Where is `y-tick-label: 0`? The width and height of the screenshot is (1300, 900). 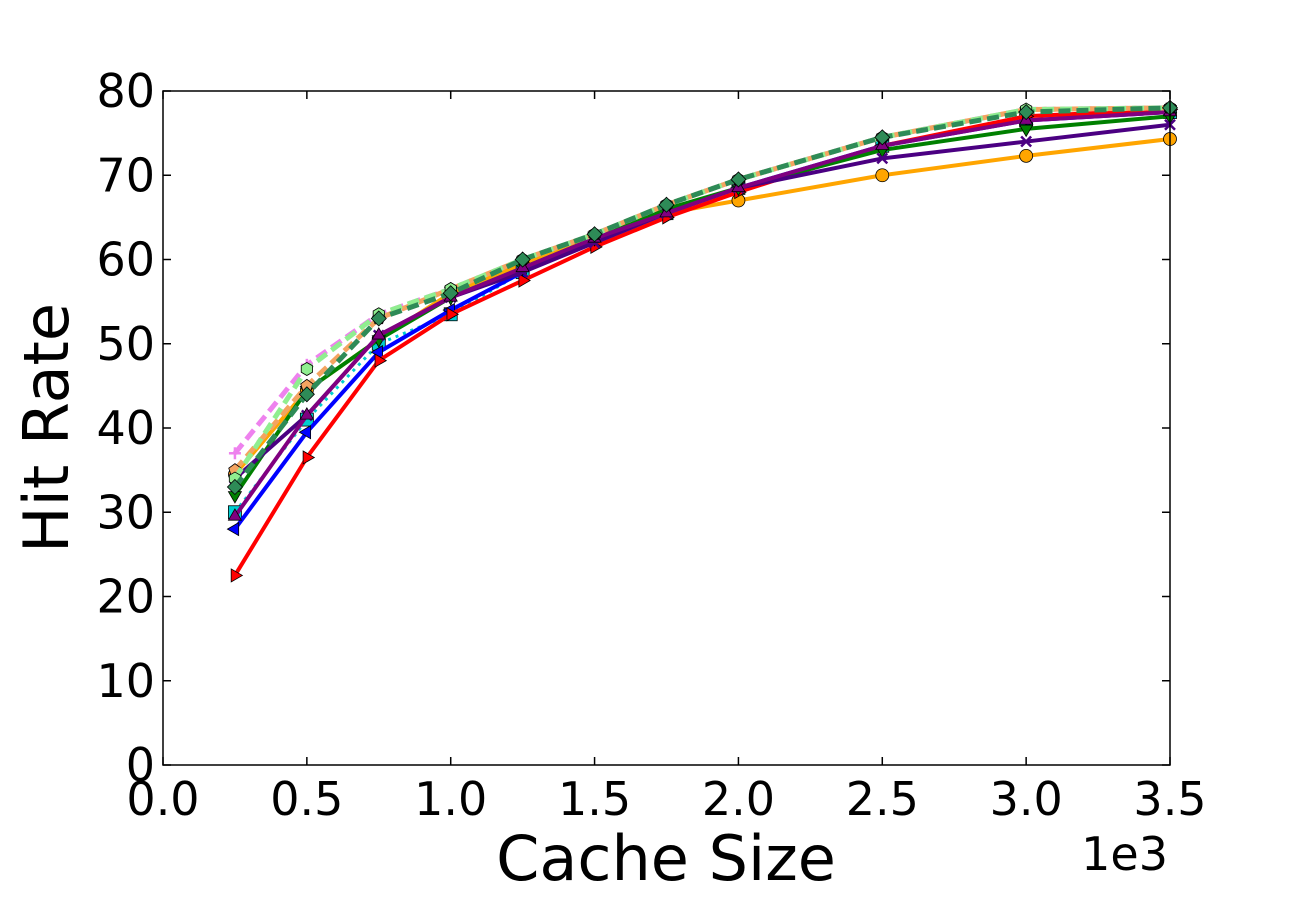 y-tick-label: 0 is located at coordinates (140, 765).